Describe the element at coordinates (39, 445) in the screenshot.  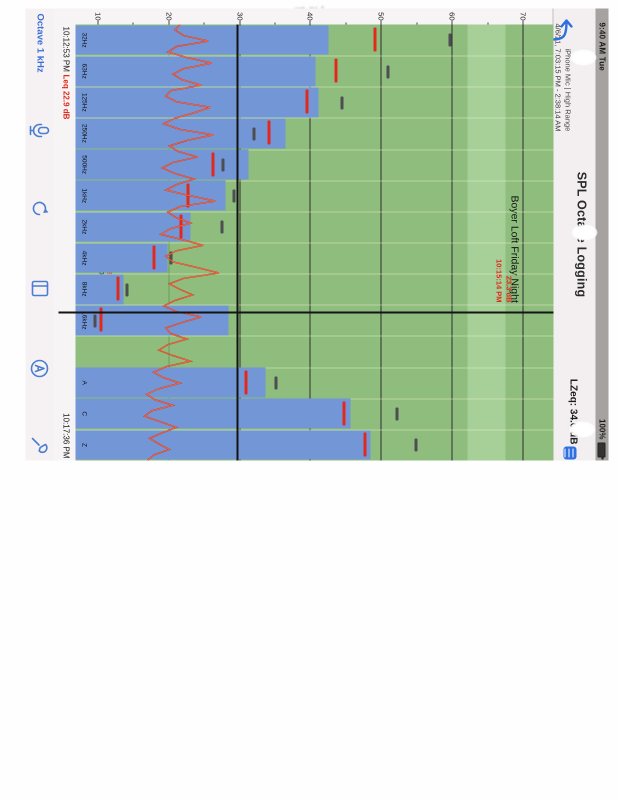
I see `wrench-icon` at that location.